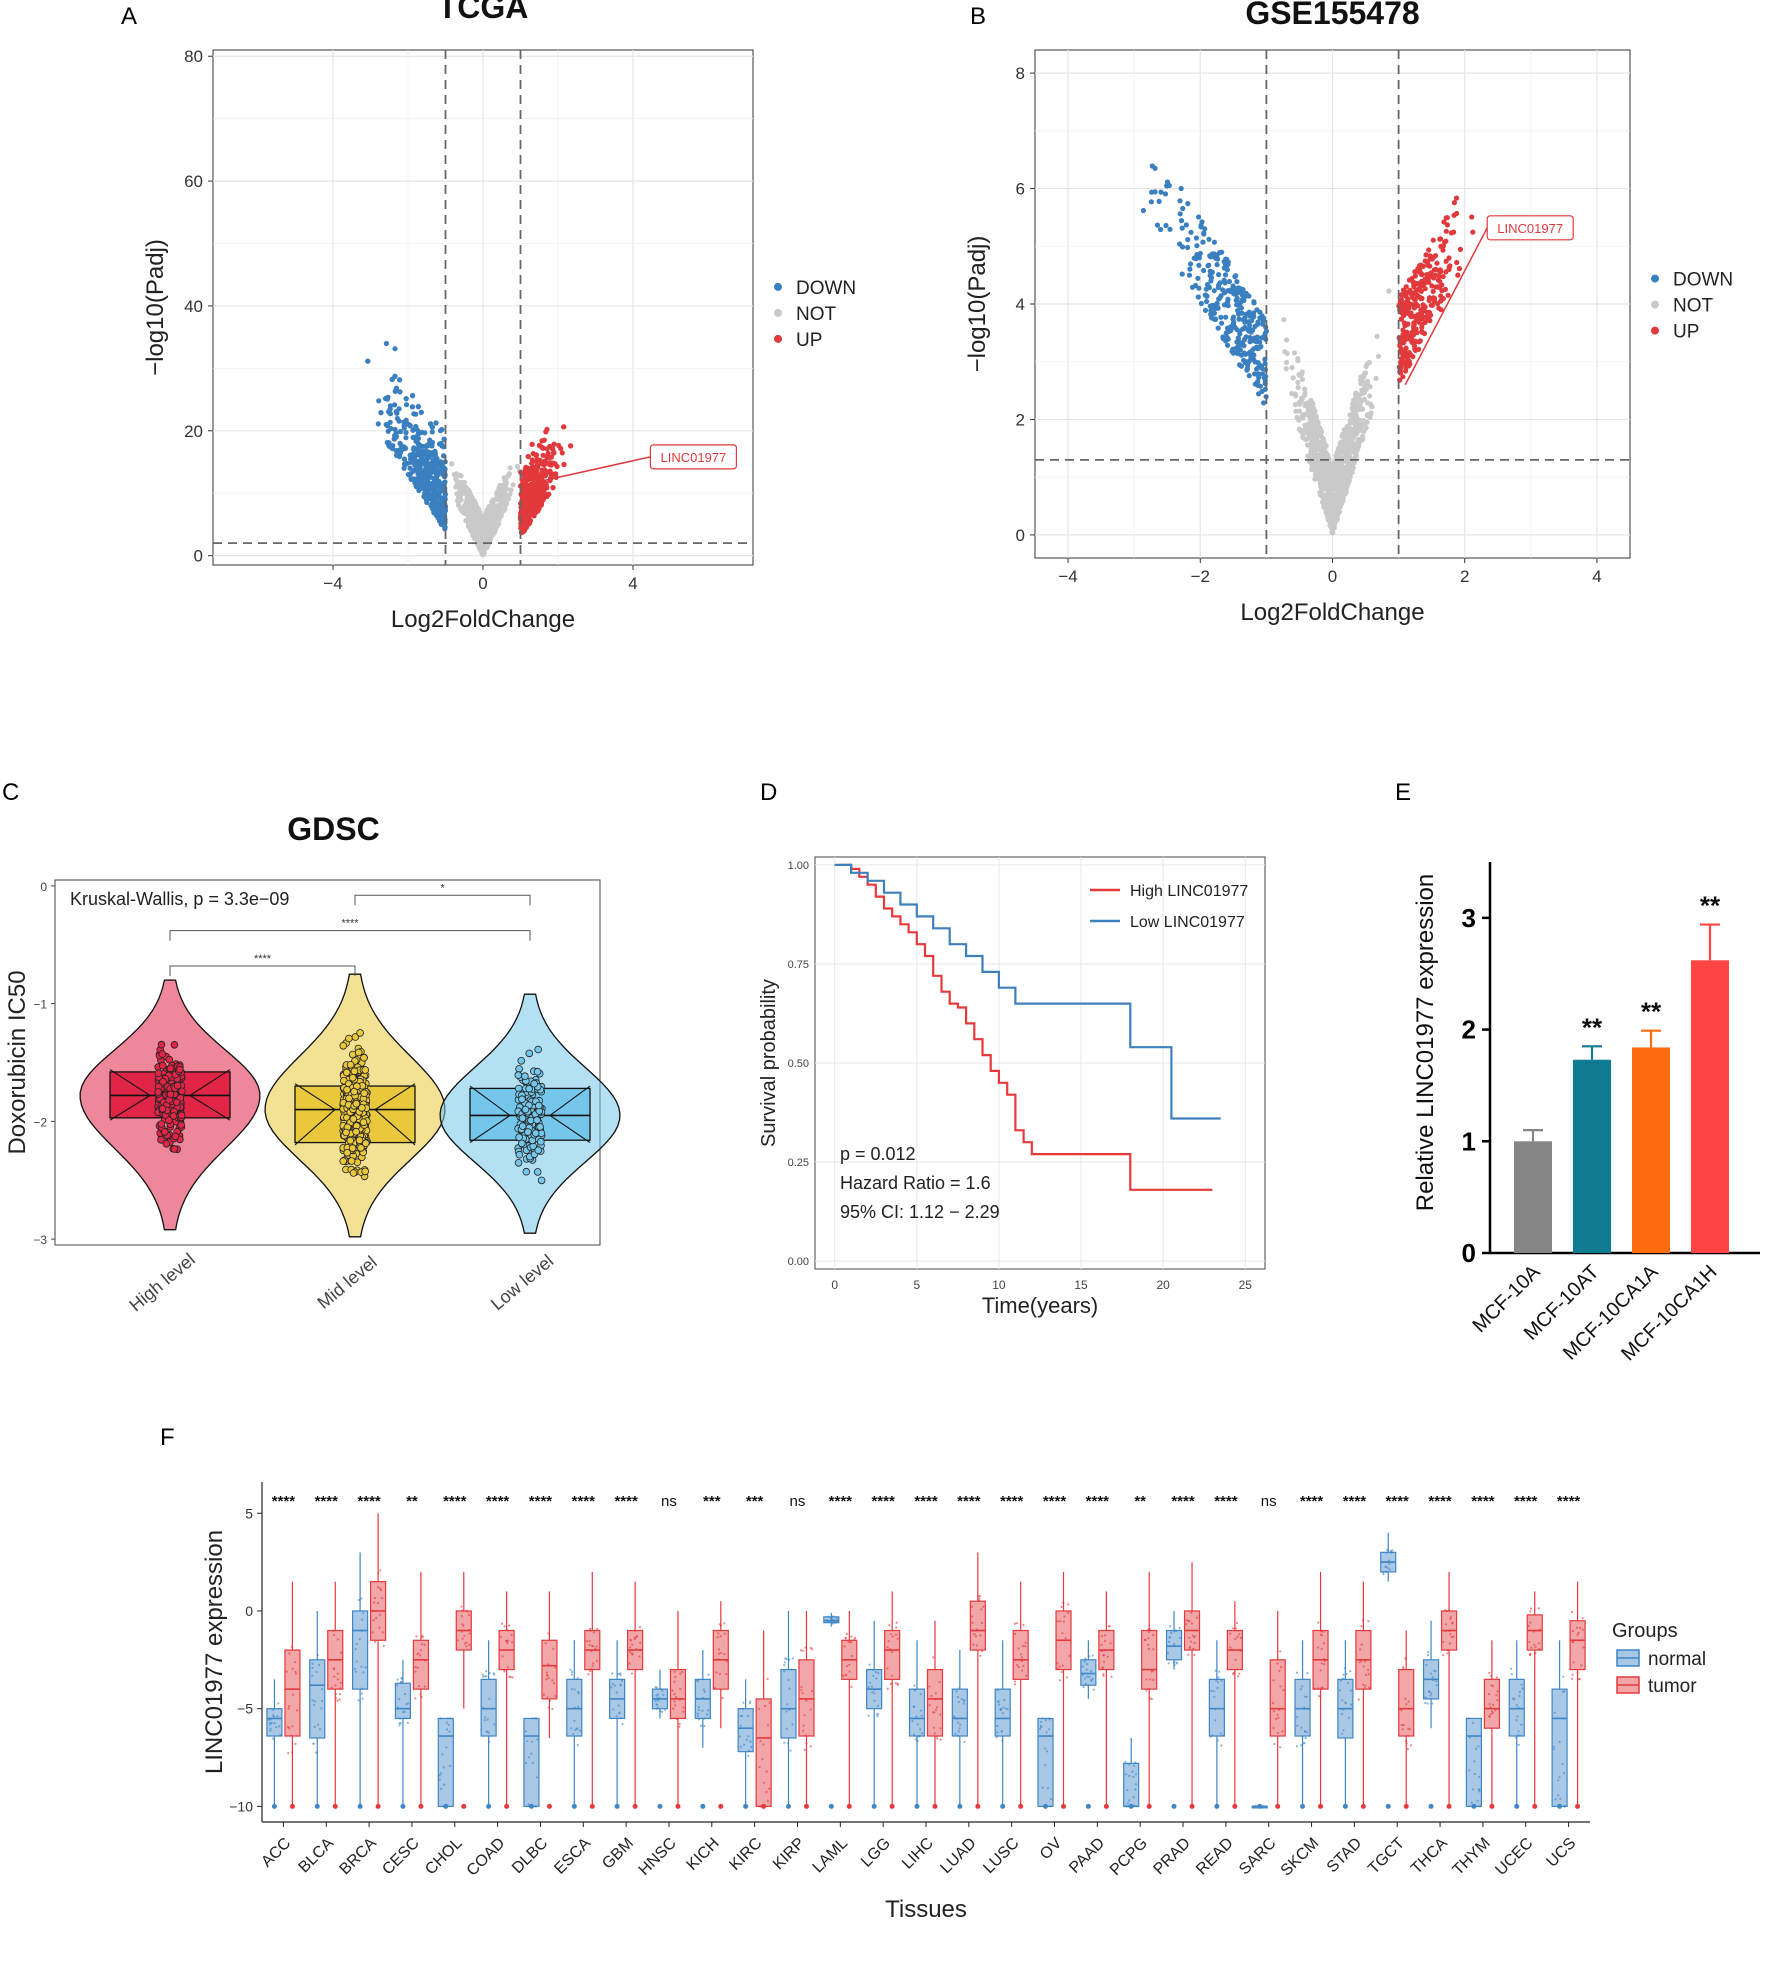 Image resolution: width=1772 pixels, height=1963 pixels. What do you see at coordinates (1189, 891) in the screenshot?
I see `legend-label: High LINC01977` at bounding box center [1189, 891].